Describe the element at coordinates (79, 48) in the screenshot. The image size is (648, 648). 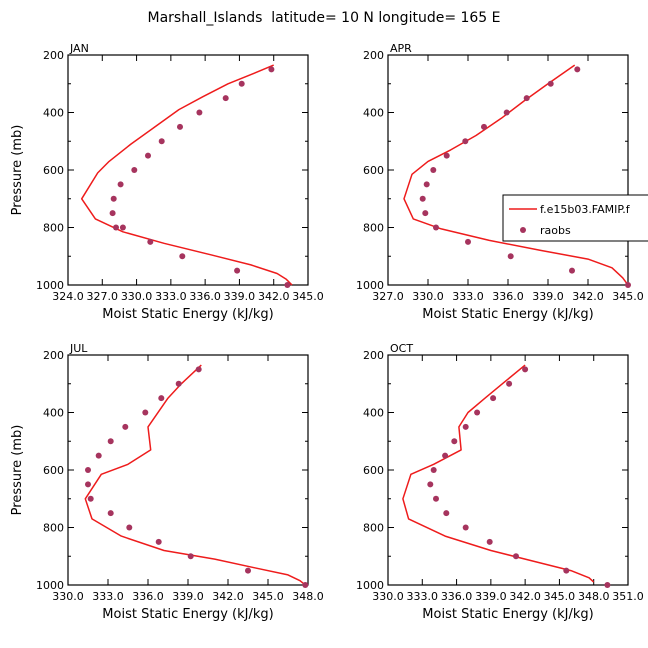
I see `panel-label: JAN` at that location.